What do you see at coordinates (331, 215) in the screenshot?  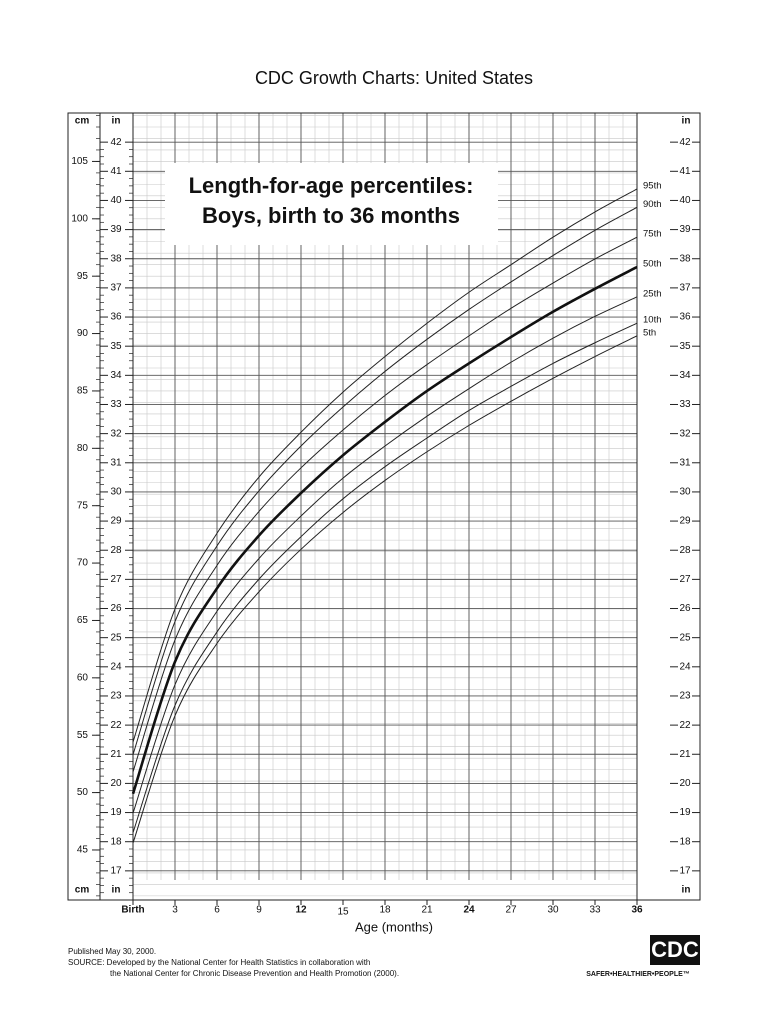 I see `subtitle: Boys, birth to 36 months` at bounding box center [331, 215].